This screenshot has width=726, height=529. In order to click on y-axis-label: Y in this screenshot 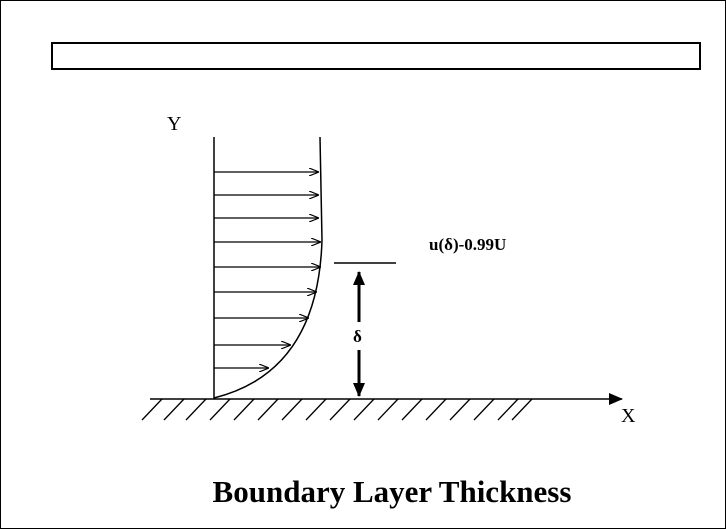, I will do `click(174, 124)`.